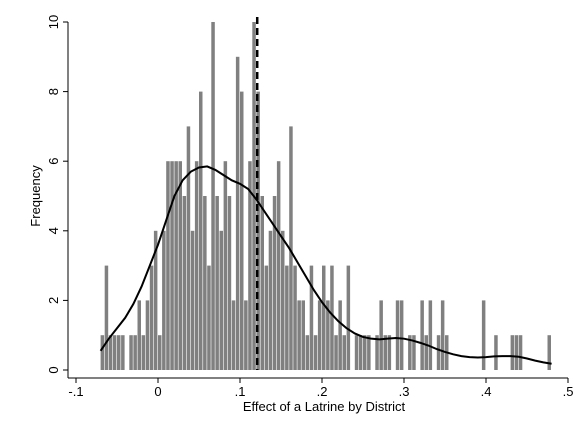 This screenshot has height=429, width=587. I want to click on x-tick-label: .2, so click(322, 391).